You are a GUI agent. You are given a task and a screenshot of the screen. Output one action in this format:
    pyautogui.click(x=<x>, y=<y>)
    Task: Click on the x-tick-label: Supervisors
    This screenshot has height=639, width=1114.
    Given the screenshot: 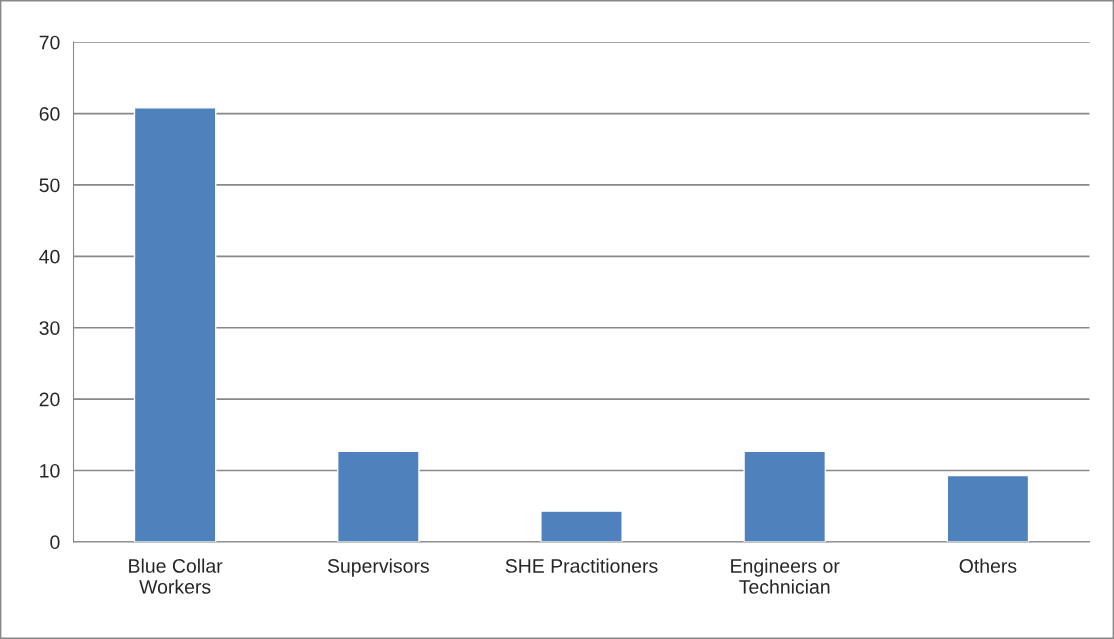 What is the action you would take?
    pyautogui.click(x=378, y=567)
    